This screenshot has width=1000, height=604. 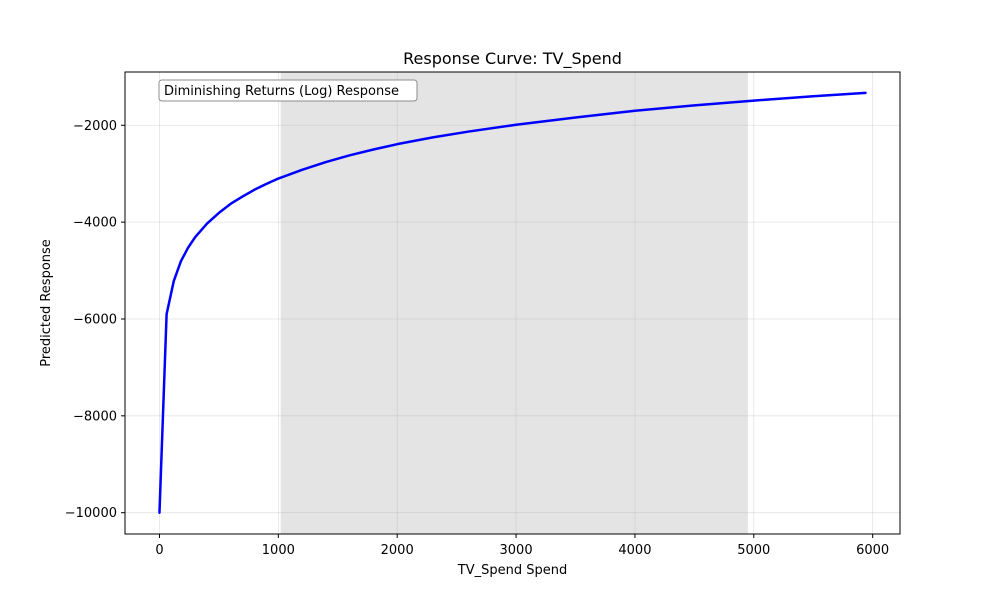 What do you see at coordinates (278, 550) in the screenshot?
I see `x-tick-label: 1000` at bounding box center [278, 550].